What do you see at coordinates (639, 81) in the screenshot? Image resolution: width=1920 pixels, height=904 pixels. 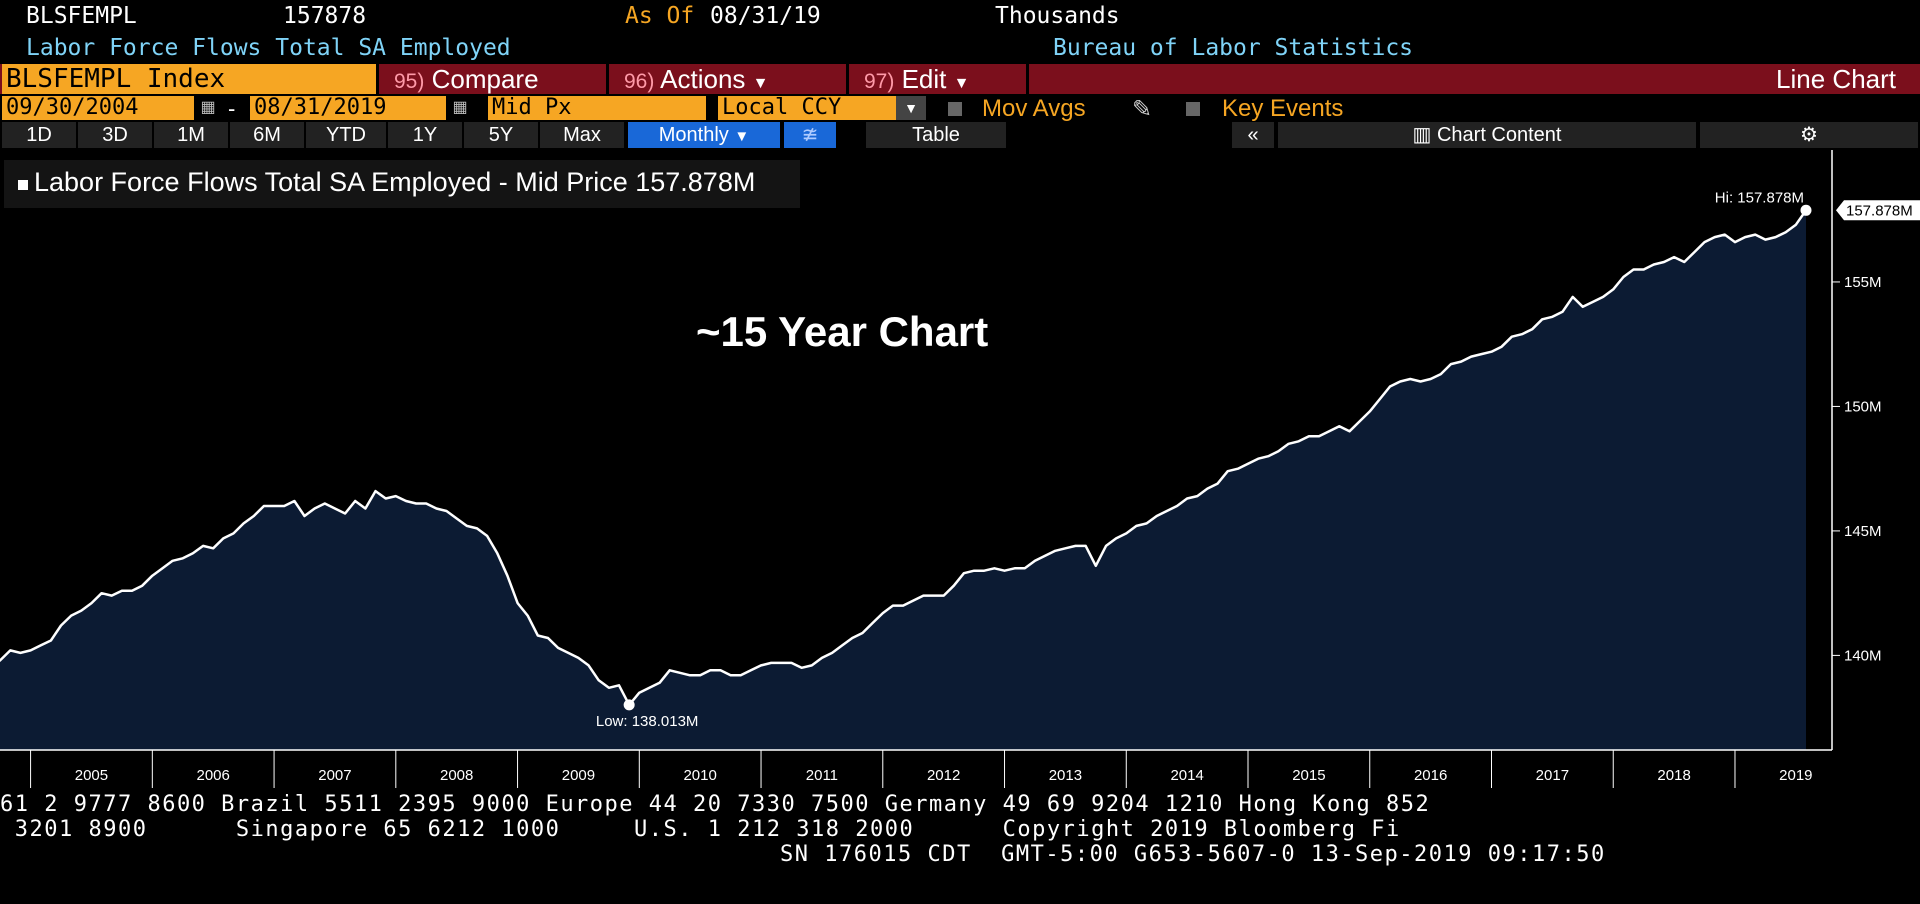 I see `actions-number: 96)` at bounding box center [639, 81].